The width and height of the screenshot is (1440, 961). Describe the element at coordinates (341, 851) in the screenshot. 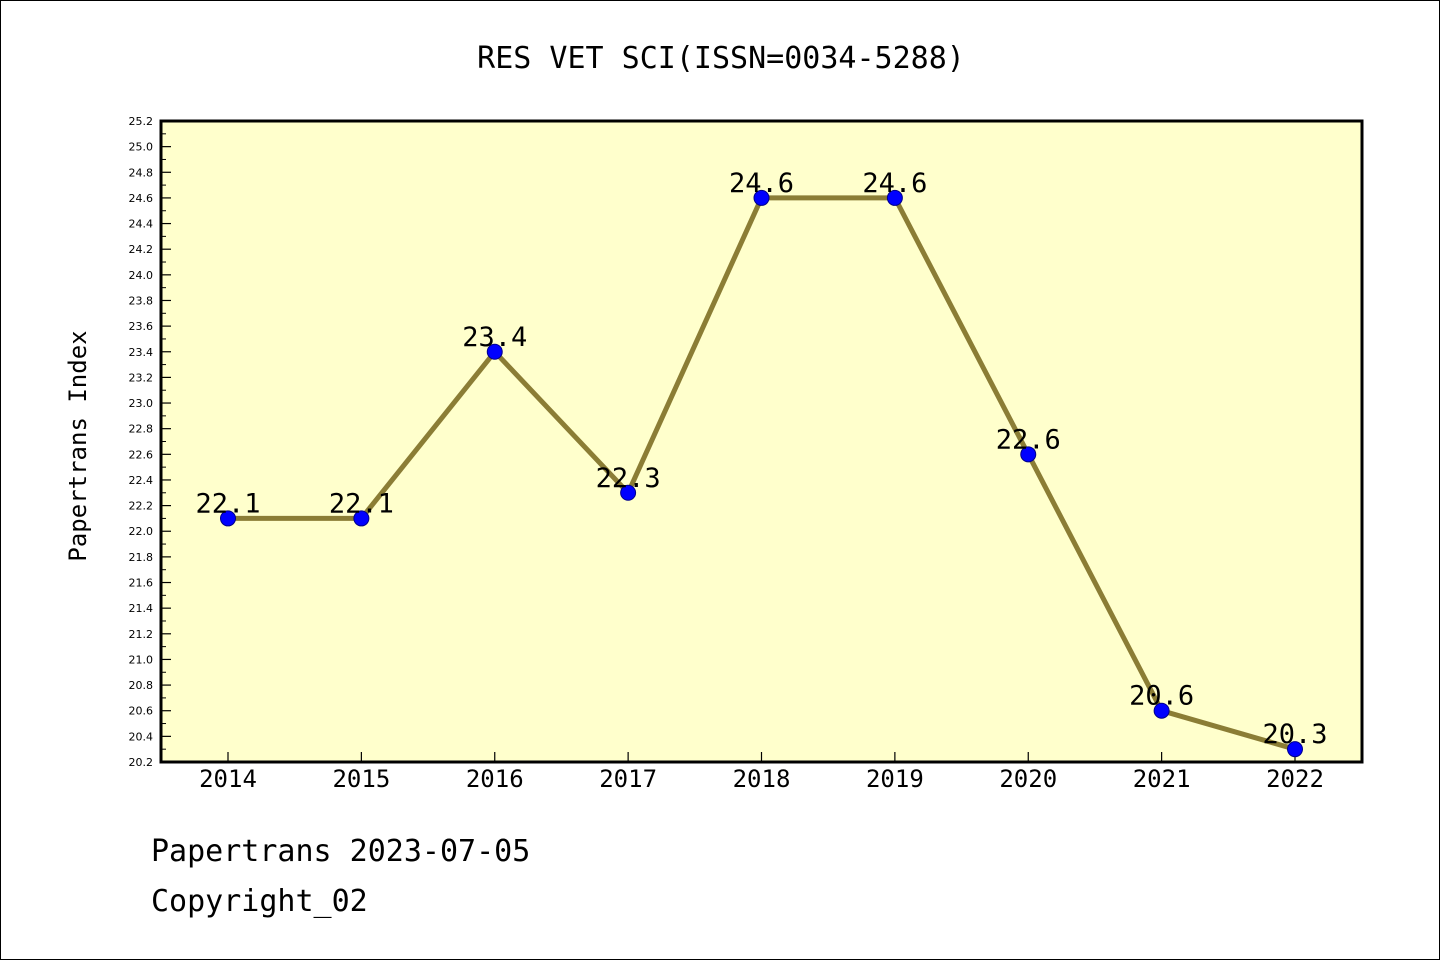

I see `footer-date-text: Papertrans 2023-07-05` at that location.